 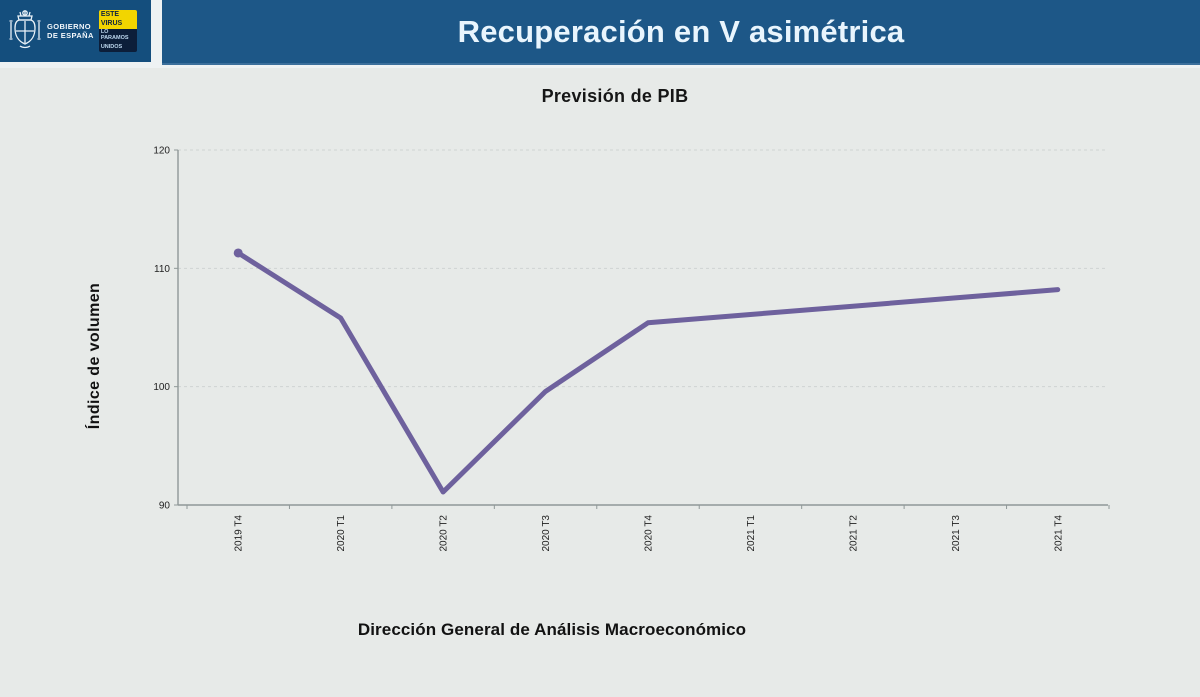 What do you see at coordinates (70, 35) in the screenshot?
I see `government-name-line2: DE ESPAÑA` at bounding box center [70, 35].